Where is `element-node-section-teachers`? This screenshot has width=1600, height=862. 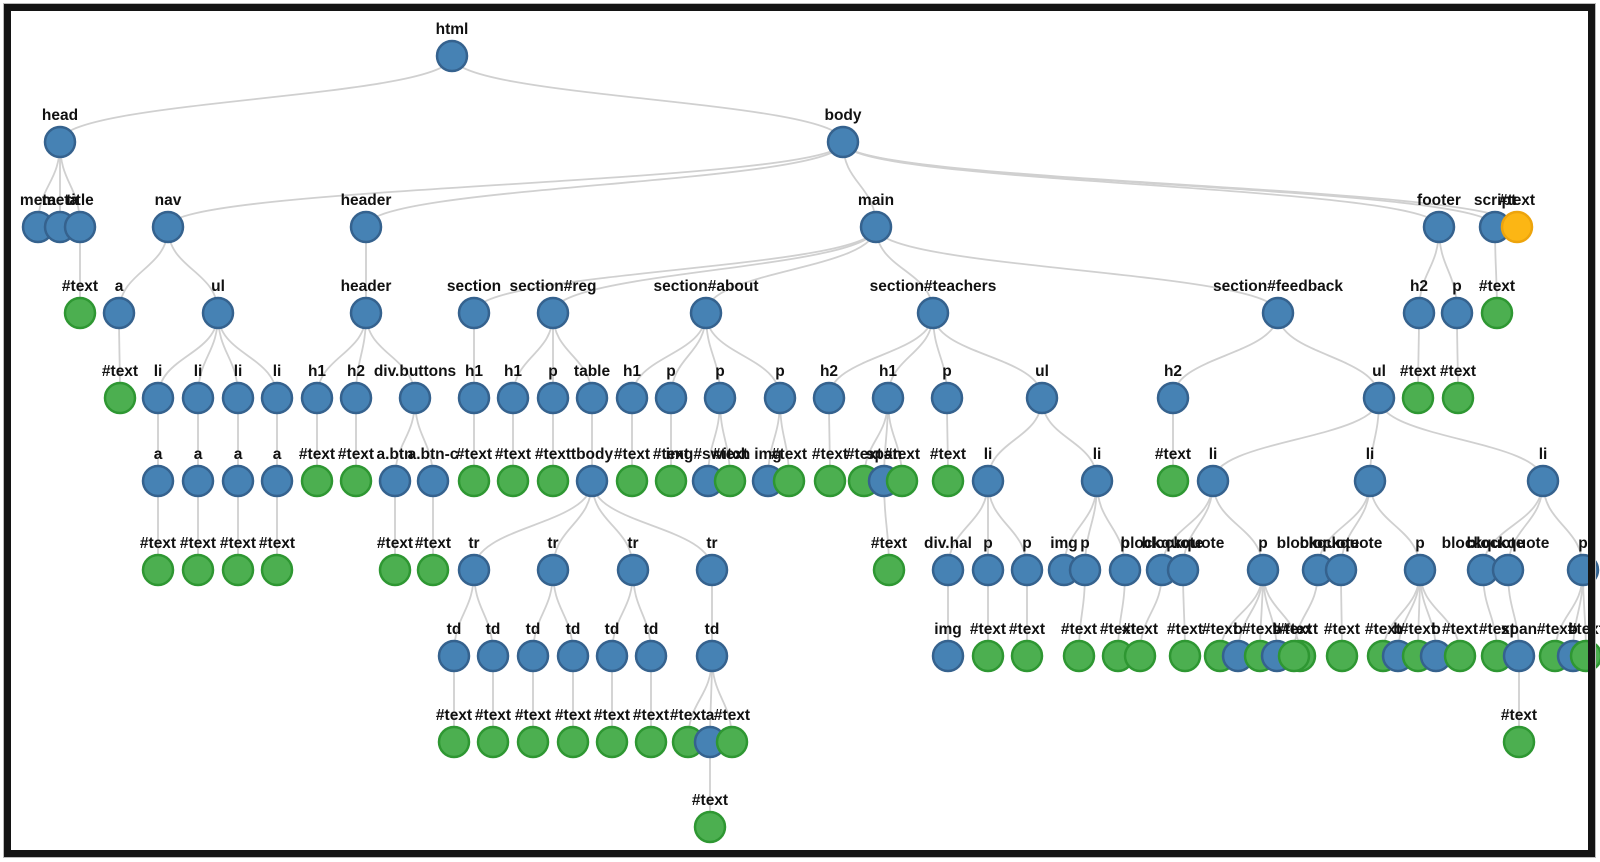
element-node-section-teachers is located at coordinates (933, 313).